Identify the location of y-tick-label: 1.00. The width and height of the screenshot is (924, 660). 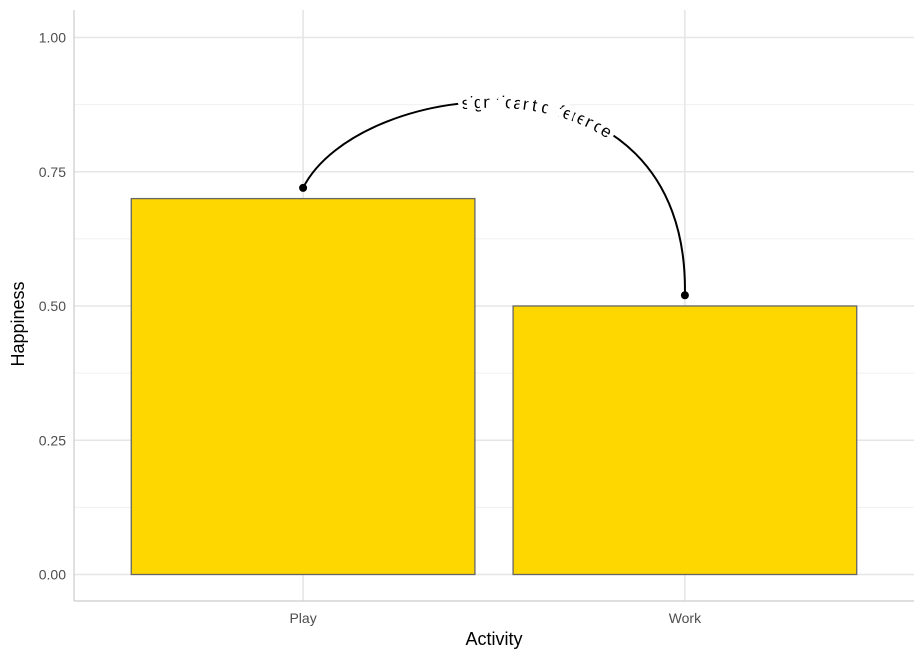
(52, 38).